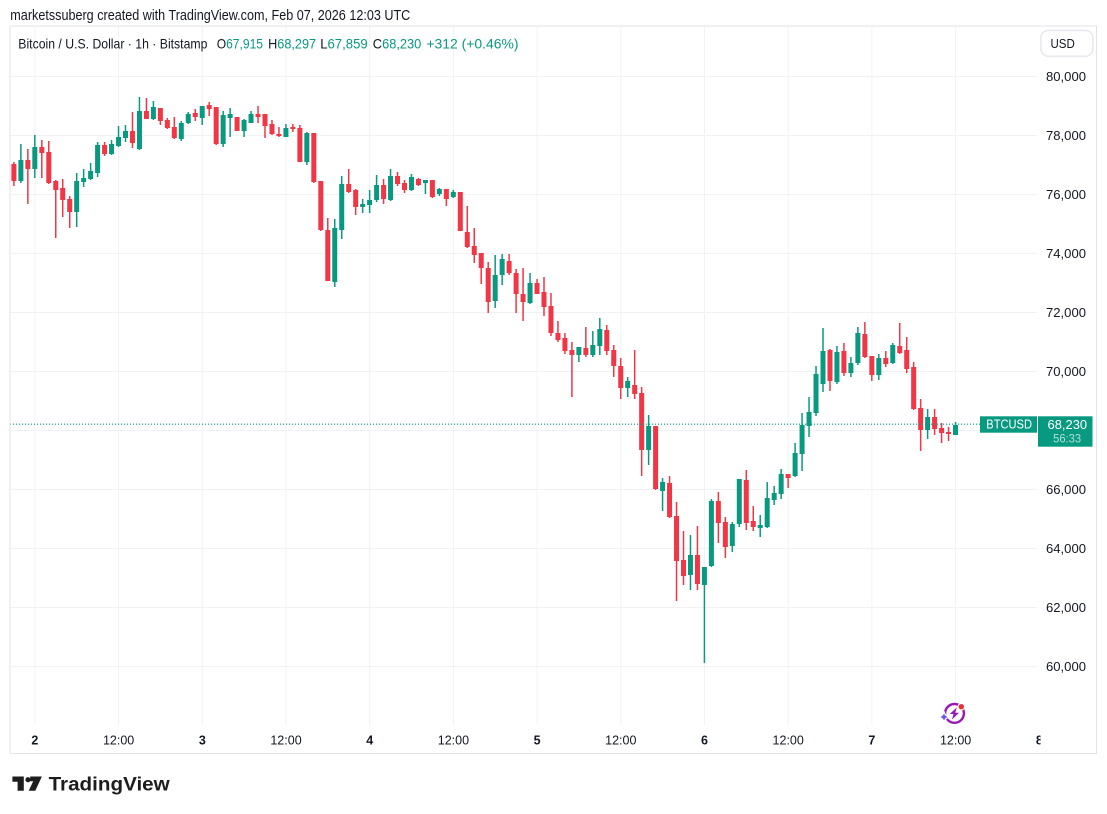 The image size is (1107, 814). Describe the element at coordinates (1066, 549) in the screenshot. I see `svg-text: 64,000` at that location.